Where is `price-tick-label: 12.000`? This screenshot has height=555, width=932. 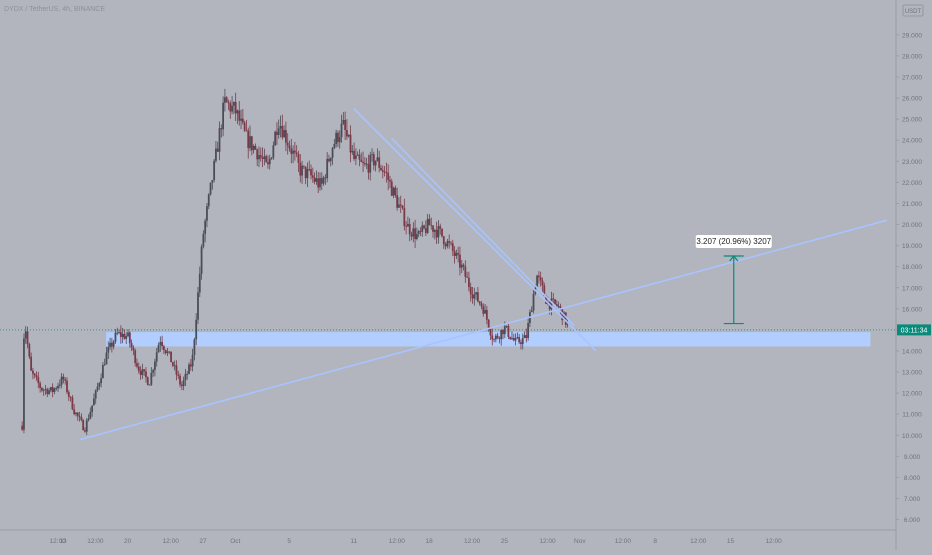 price-tick-label: 12.000 is located at coordinates (912, 394).